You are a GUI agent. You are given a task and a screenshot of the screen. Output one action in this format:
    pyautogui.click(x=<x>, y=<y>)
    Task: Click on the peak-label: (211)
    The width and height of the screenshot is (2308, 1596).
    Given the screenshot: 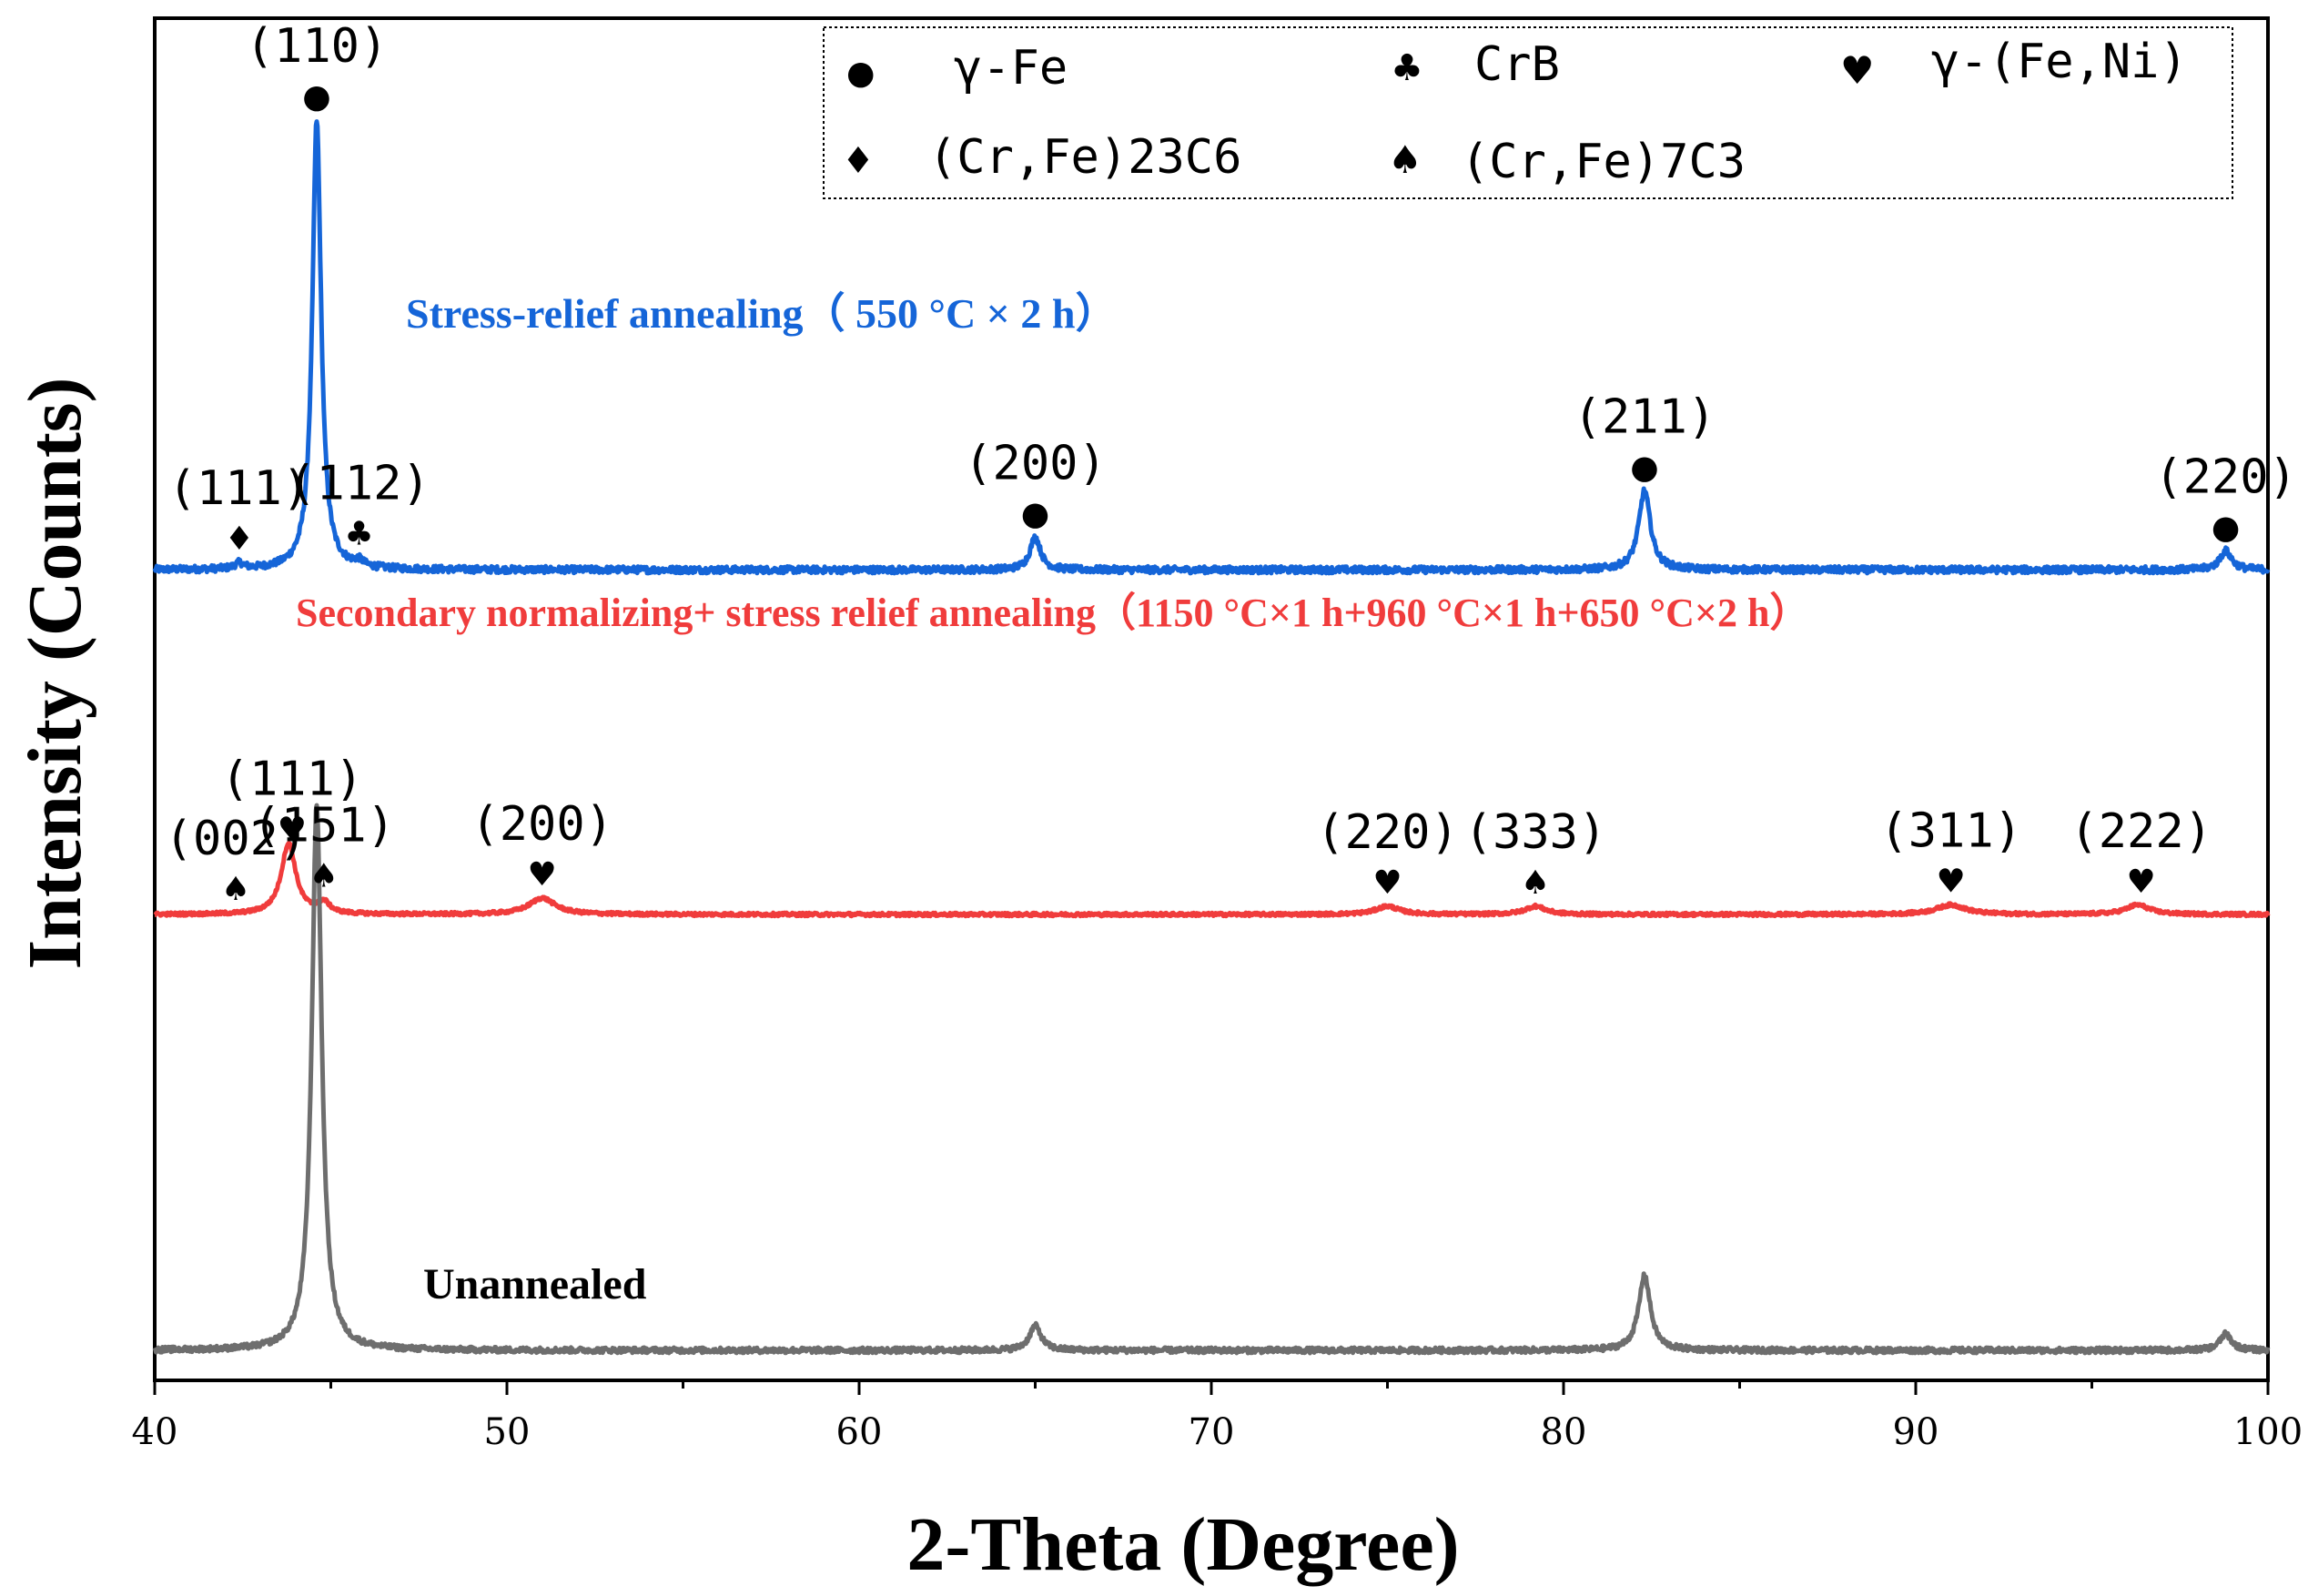 What is the action you would take?
    pyautogui.click(x=1645, y=417)
    